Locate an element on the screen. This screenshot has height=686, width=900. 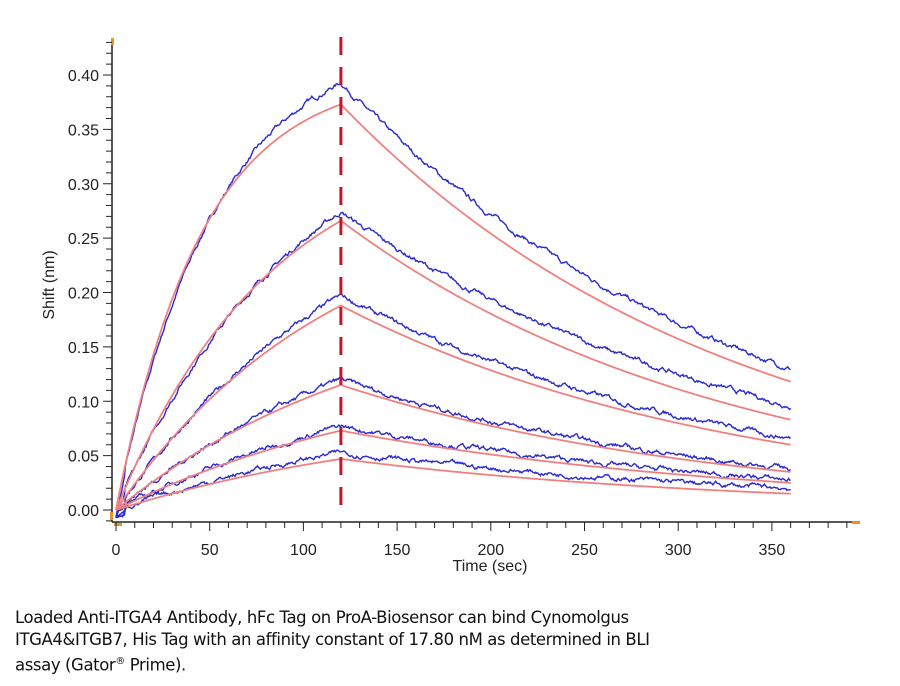
y-tick-label: 0.10 is located at coordinates (83, 402).